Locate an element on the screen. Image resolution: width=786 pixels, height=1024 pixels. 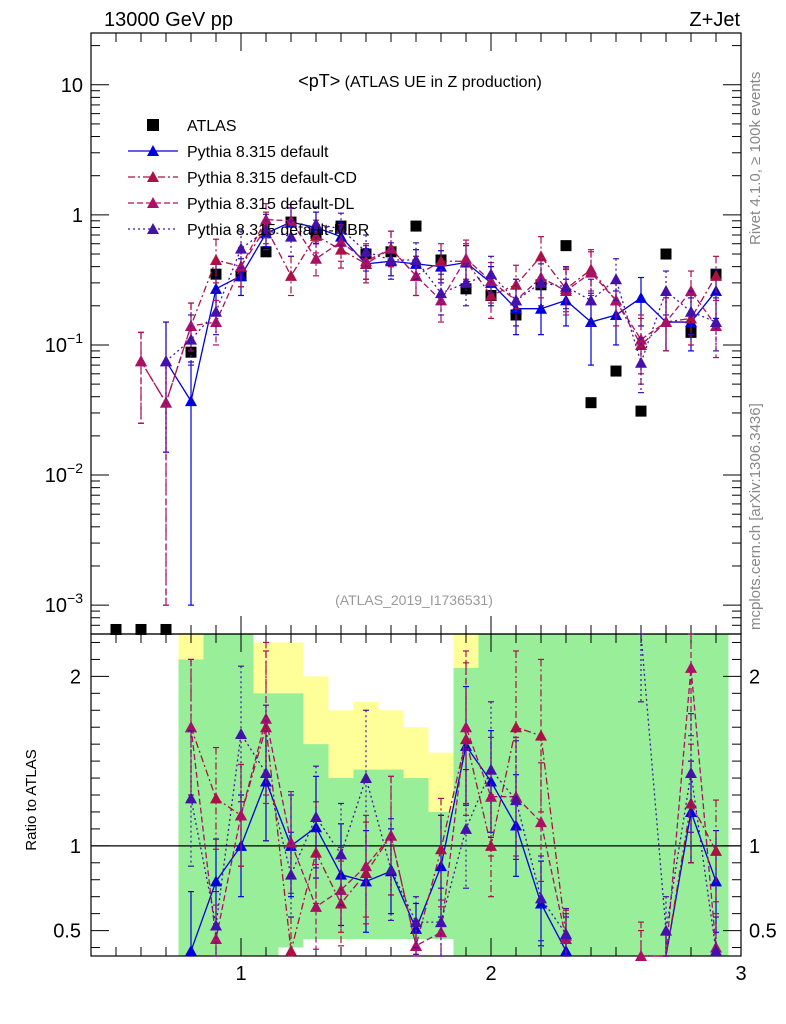
legend-item-4: Pythia 8.315 default-MBR is located at coordinates (248, 230).